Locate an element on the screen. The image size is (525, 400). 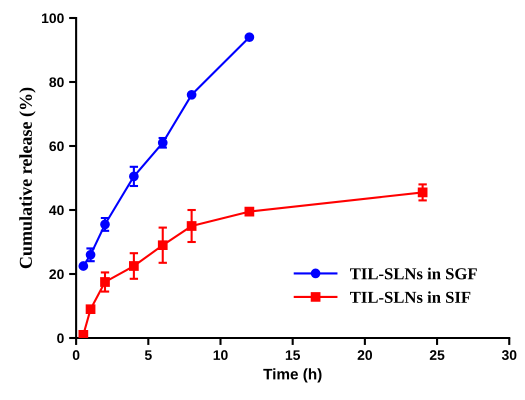
y-tick-label: 40 is located at coordinates (56, 210).